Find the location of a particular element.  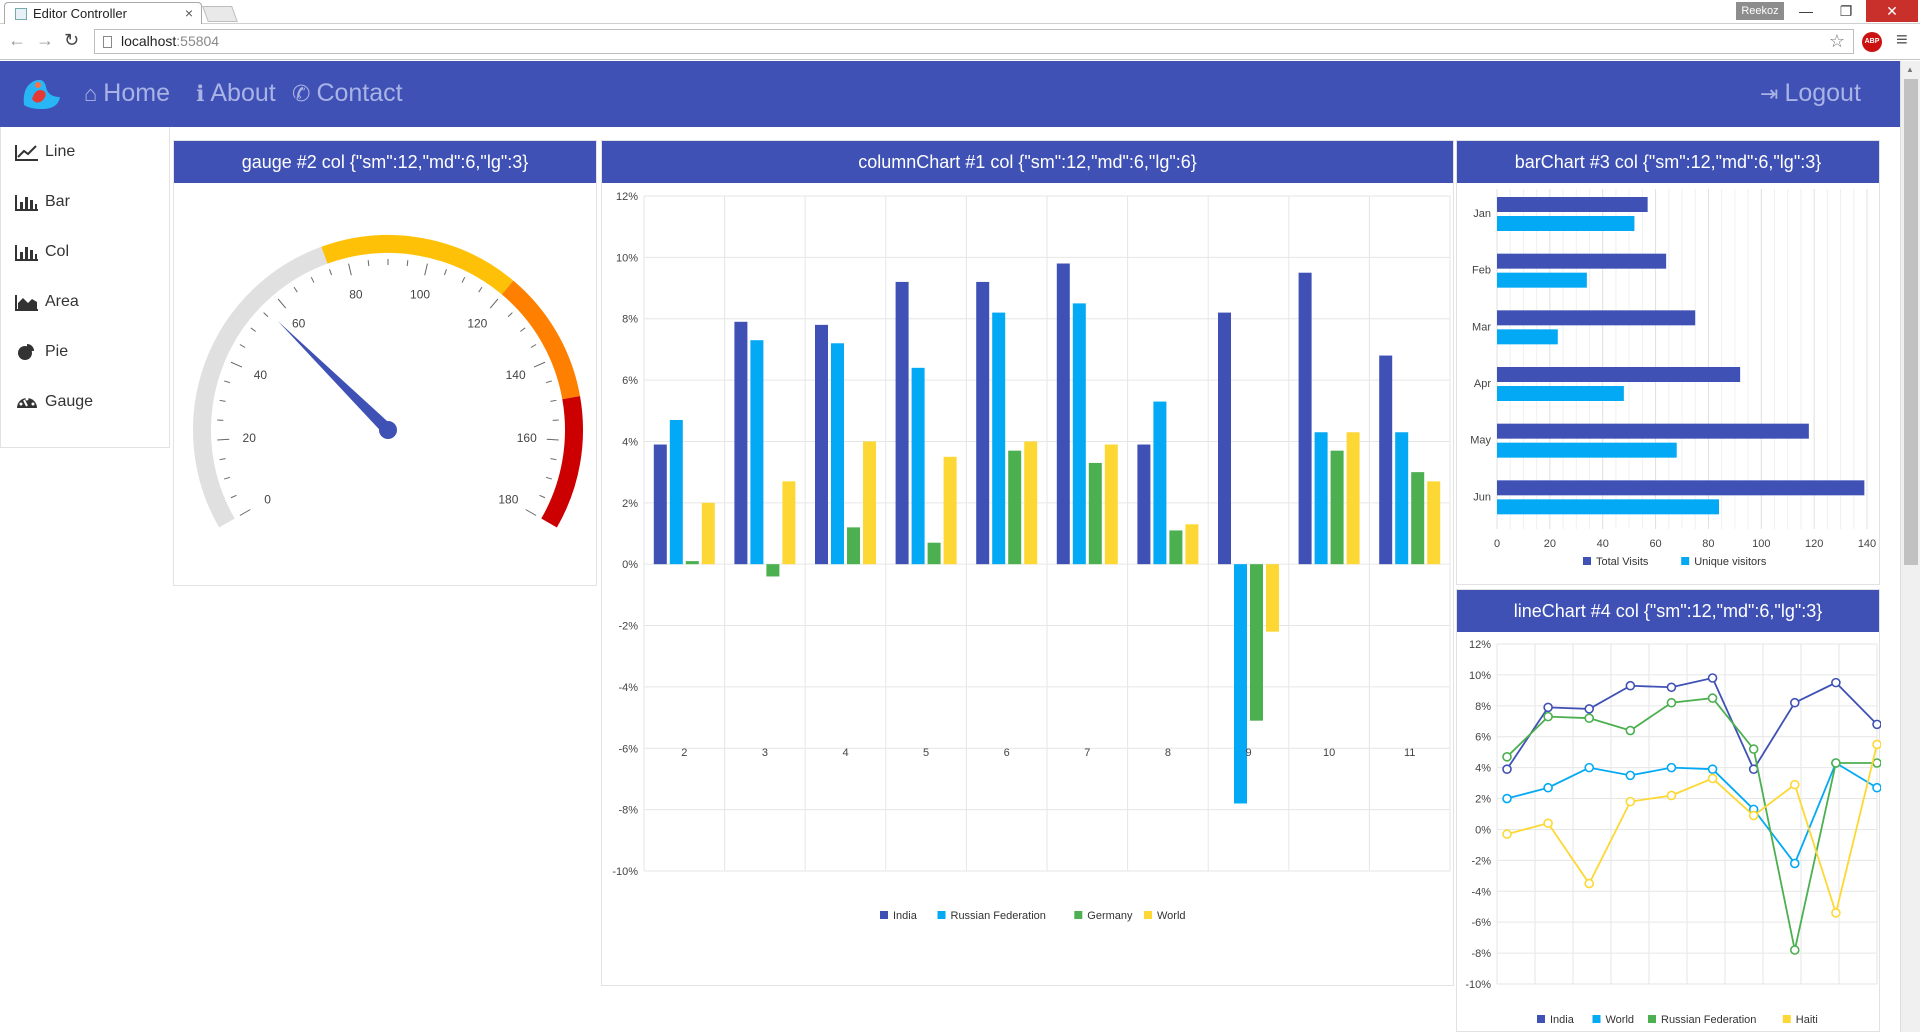

bar-legend-swatch is located at coordinates (1587, 561).